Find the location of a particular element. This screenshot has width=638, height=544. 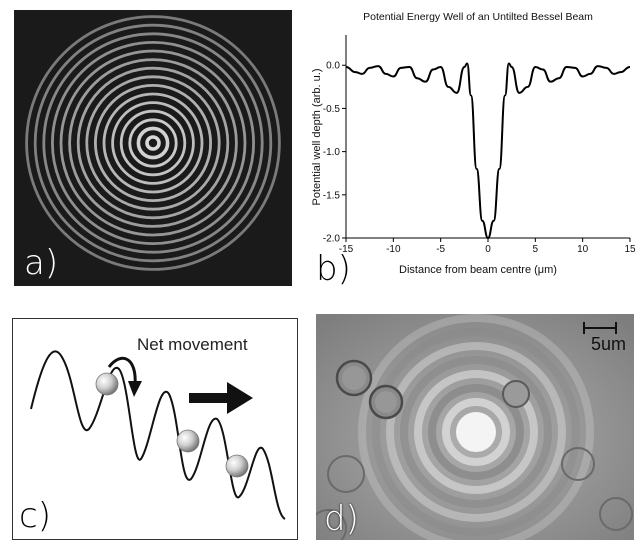

right-arrow-icon is located at coordinates (221, 398).